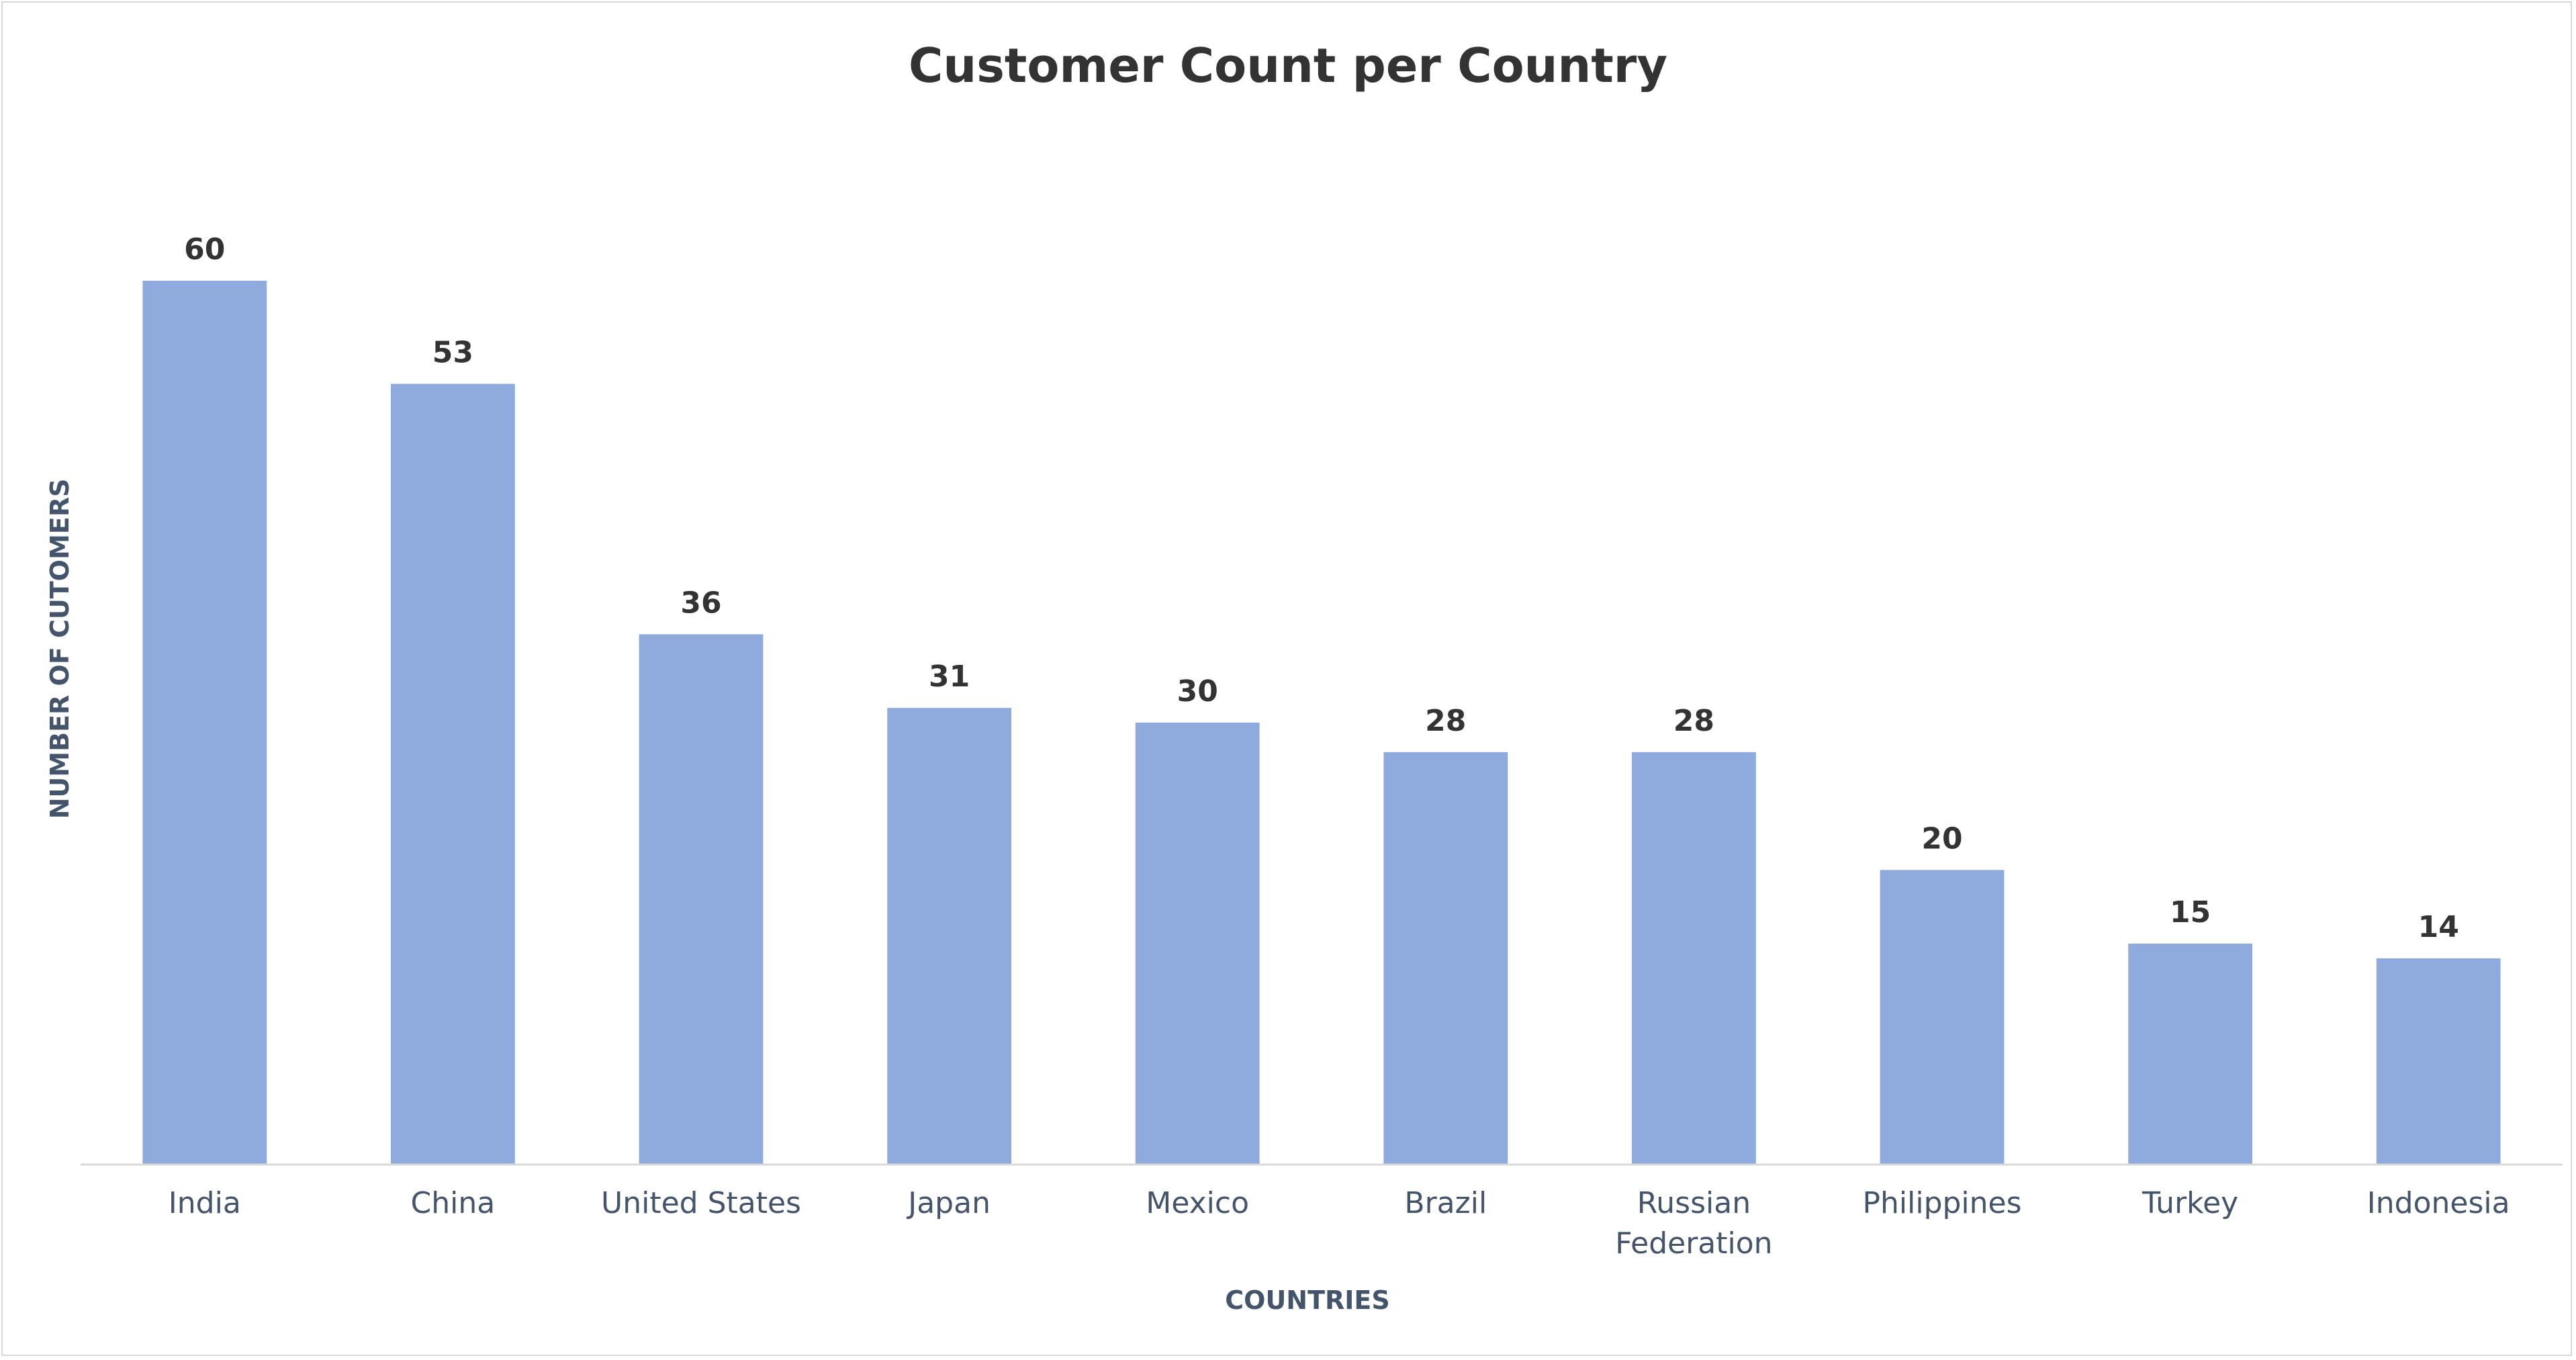 Image resolution: width=2576 pixels, height=1360 pixels. Describe the element at coordinates (1942, 1017) in the screenshot. I see `bar-philippines` at that location.